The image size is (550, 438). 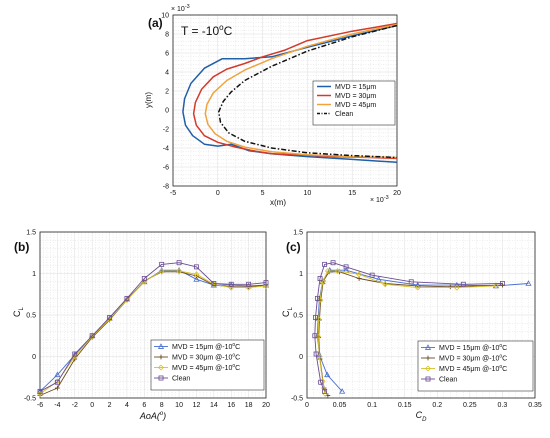 I want to click on x-axis-label-sub: D, so click(x=424, y=420).